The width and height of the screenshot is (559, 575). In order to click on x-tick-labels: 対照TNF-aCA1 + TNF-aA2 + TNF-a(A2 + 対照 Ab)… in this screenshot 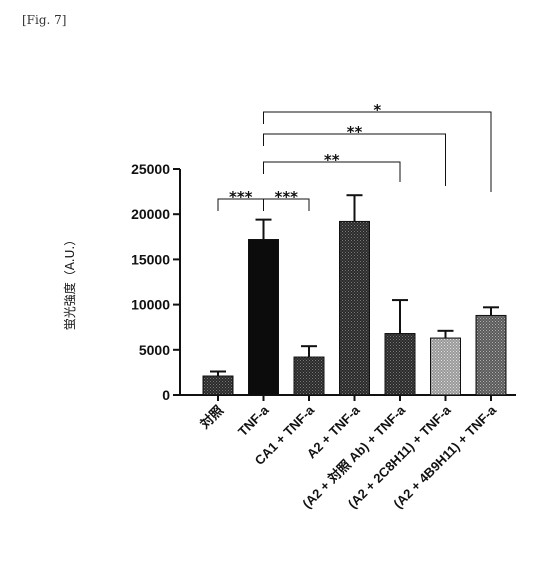, I will do `click(347, 456)`.